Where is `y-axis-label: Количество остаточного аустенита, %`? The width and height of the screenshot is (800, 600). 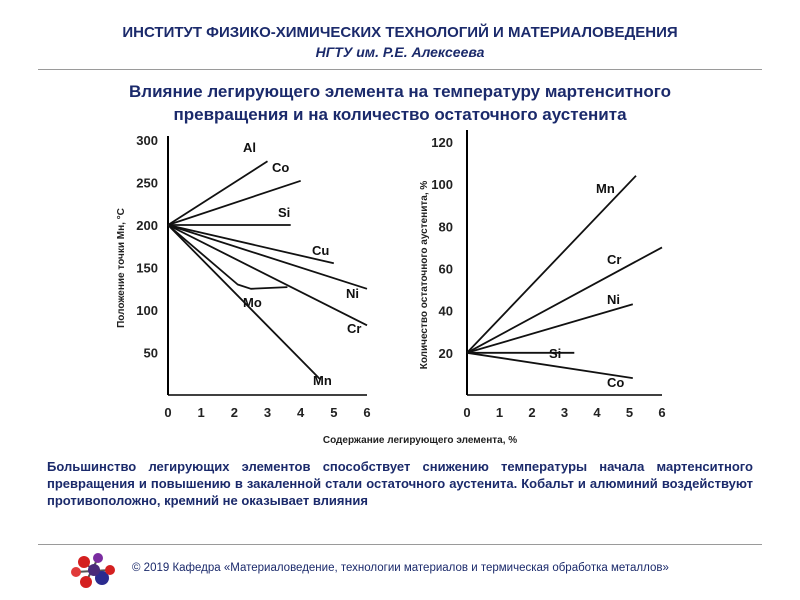 y-axis-label: Количество остаточного аустенита, % is located at coordinates (424, 275).